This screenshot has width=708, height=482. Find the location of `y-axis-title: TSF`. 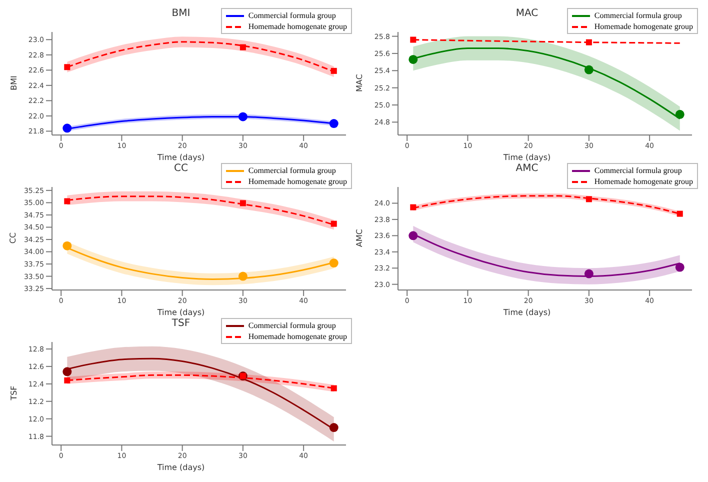

y-axis-title: TSF is located at coordinates (14, 392).